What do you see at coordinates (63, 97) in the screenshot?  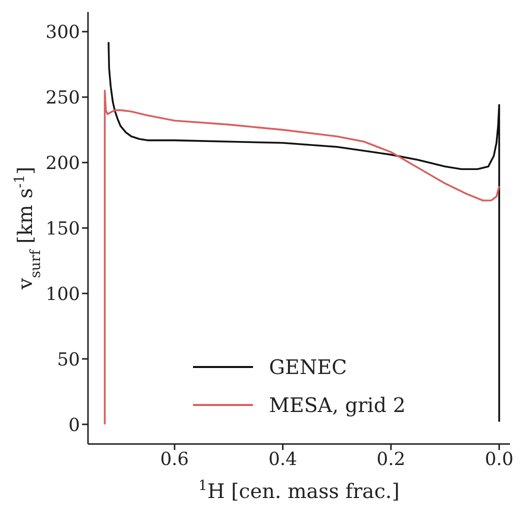 I see `y-tick-label: 250` at bounding box center [63, 97].